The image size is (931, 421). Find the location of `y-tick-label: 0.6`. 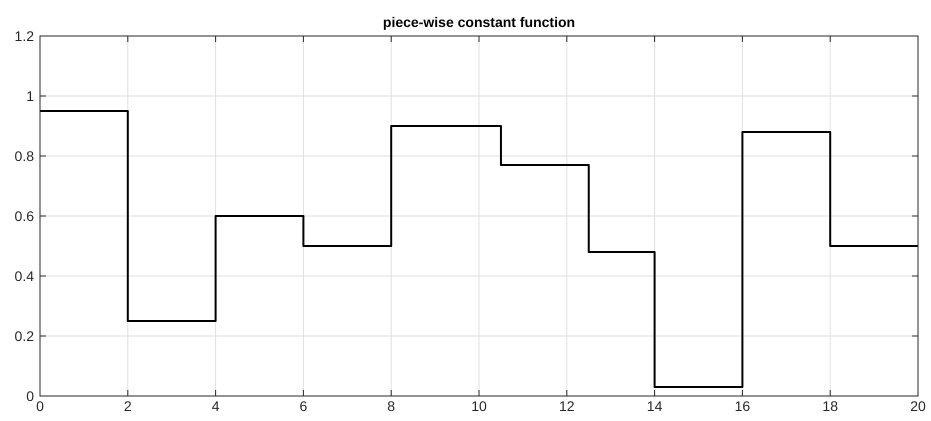

y-tick-label: 0.6 is located at coordinates (24, 216).